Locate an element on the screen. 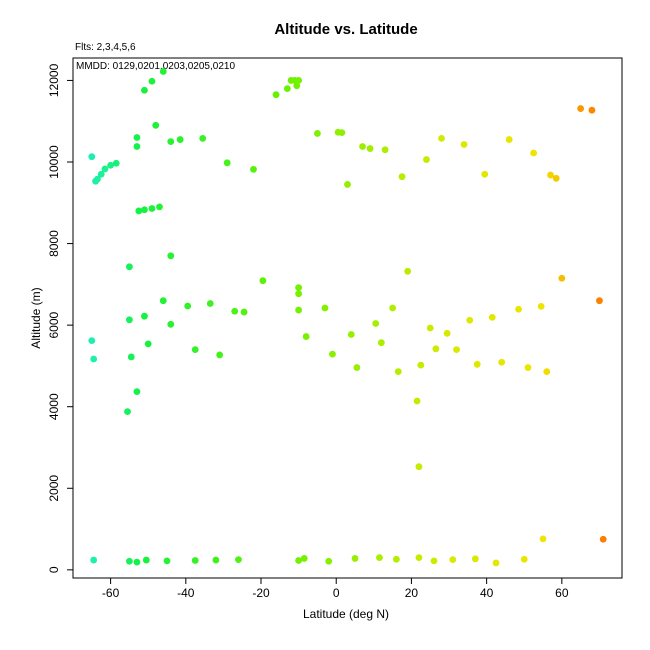  x-tick-label: 60 is located at coordinates (562, 593).